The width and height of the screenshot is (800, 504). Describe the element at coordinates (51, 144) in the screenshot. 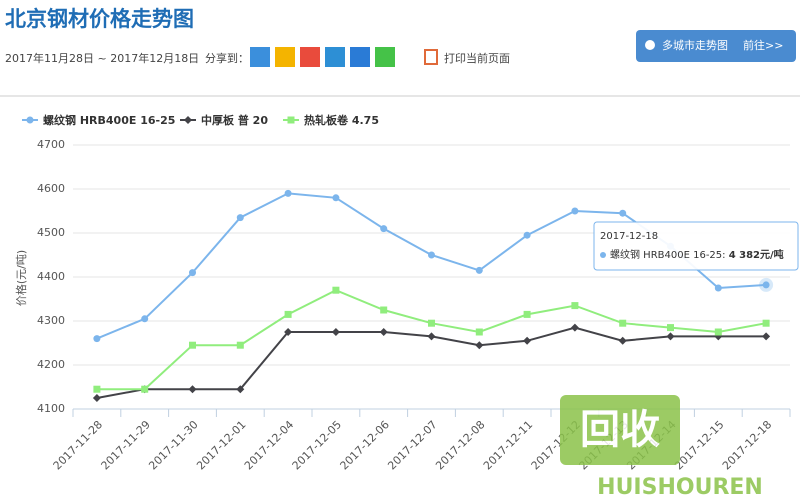

I see `y-tick-label: 4700` at that location.